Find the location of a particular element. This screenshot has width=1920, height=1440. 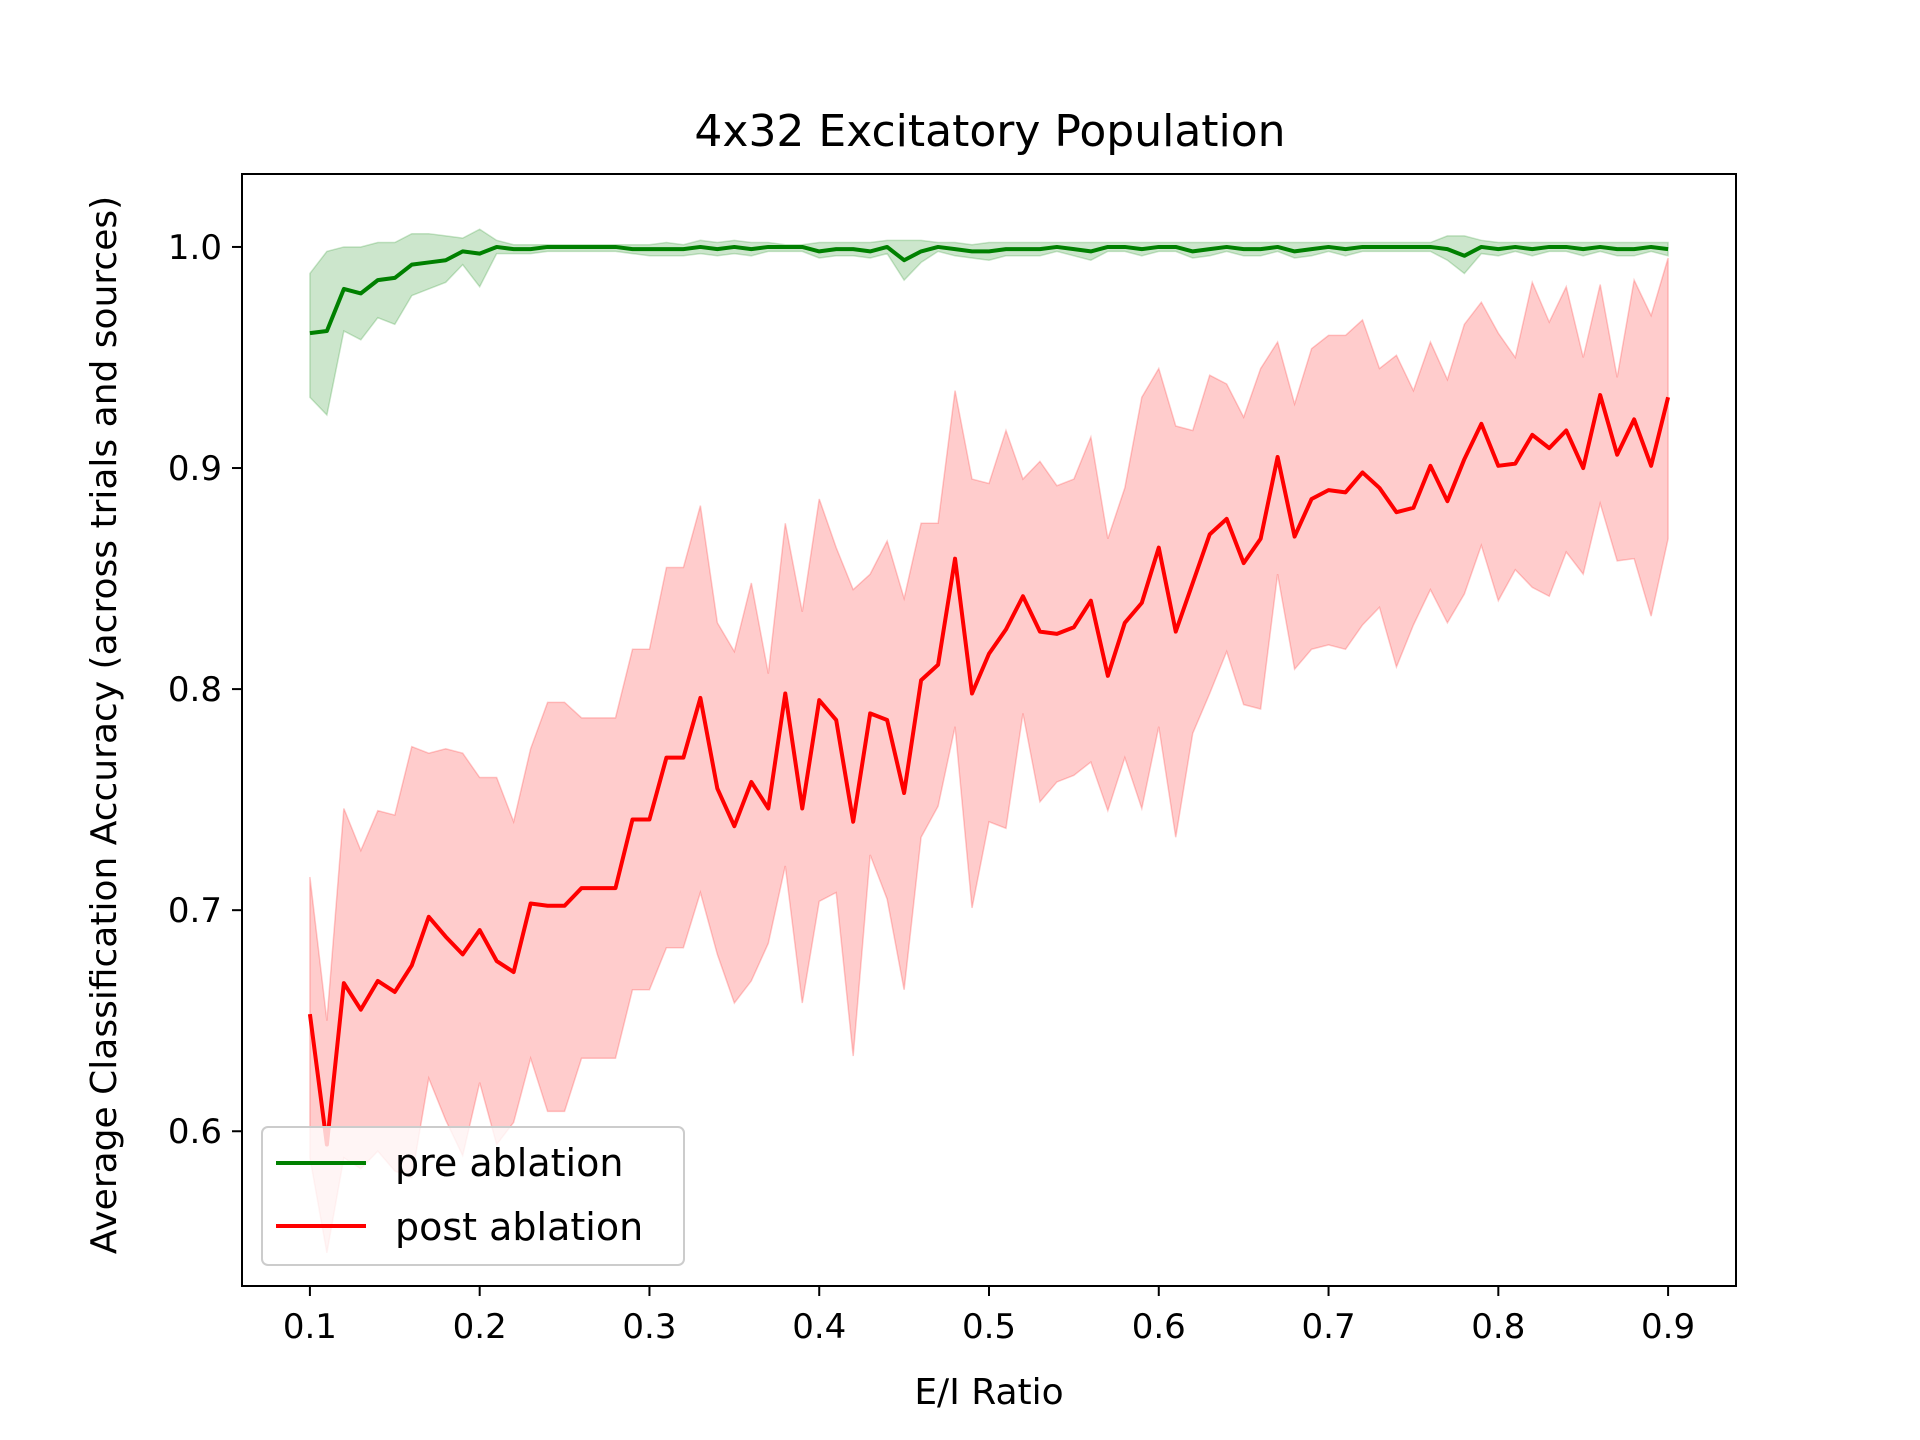

line-pre-ablation is located at coordinates (989, 290).